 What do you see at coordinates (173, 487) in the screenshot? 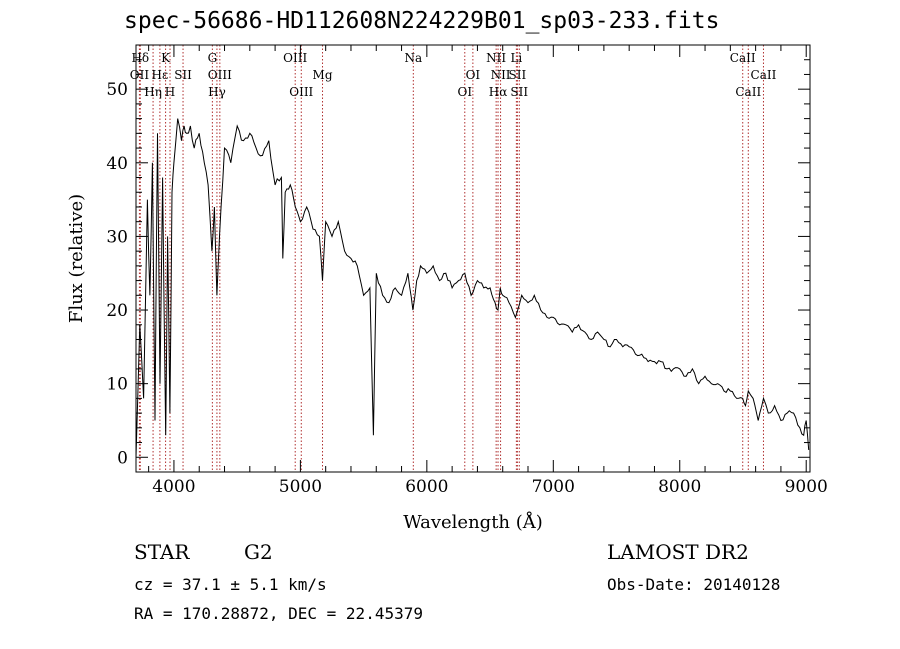
I see `x-tick-label: 4000` at bounding box center [173, 487].